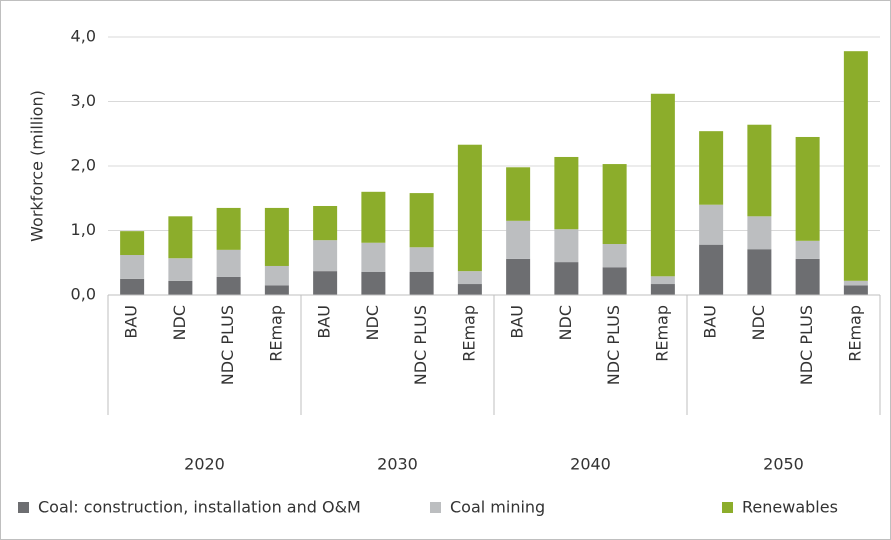 The image size is (891, 540). Describe the element at coordinates (790, 507) in the screenshot. I see `legend-label: Renewables` at that location.